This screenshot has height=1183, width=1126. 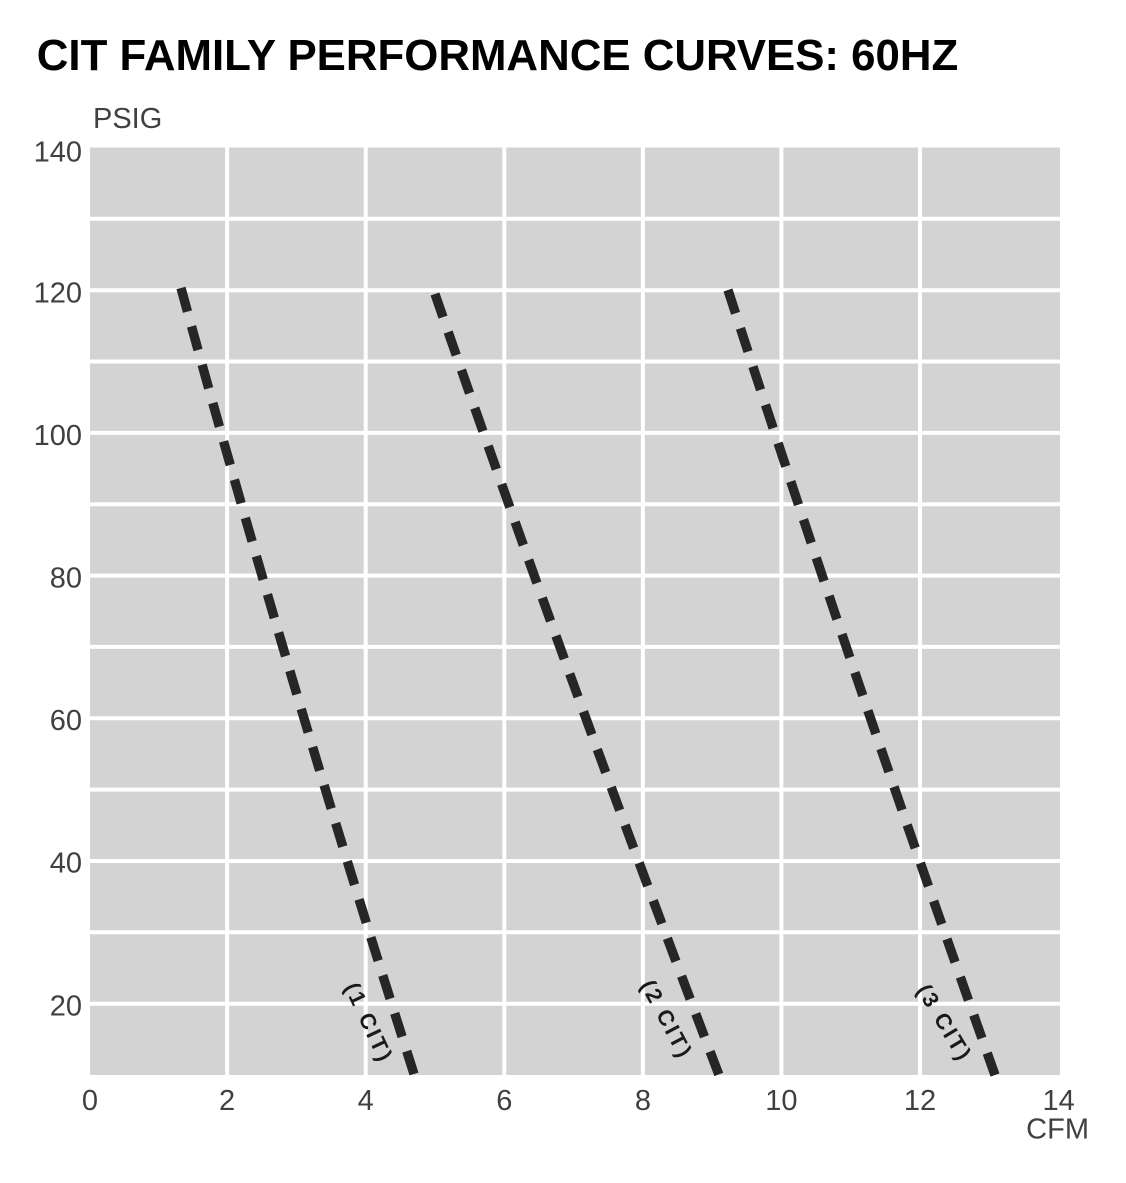 I want to click on svg-text: CFM, so click(x=1057, y=1130).